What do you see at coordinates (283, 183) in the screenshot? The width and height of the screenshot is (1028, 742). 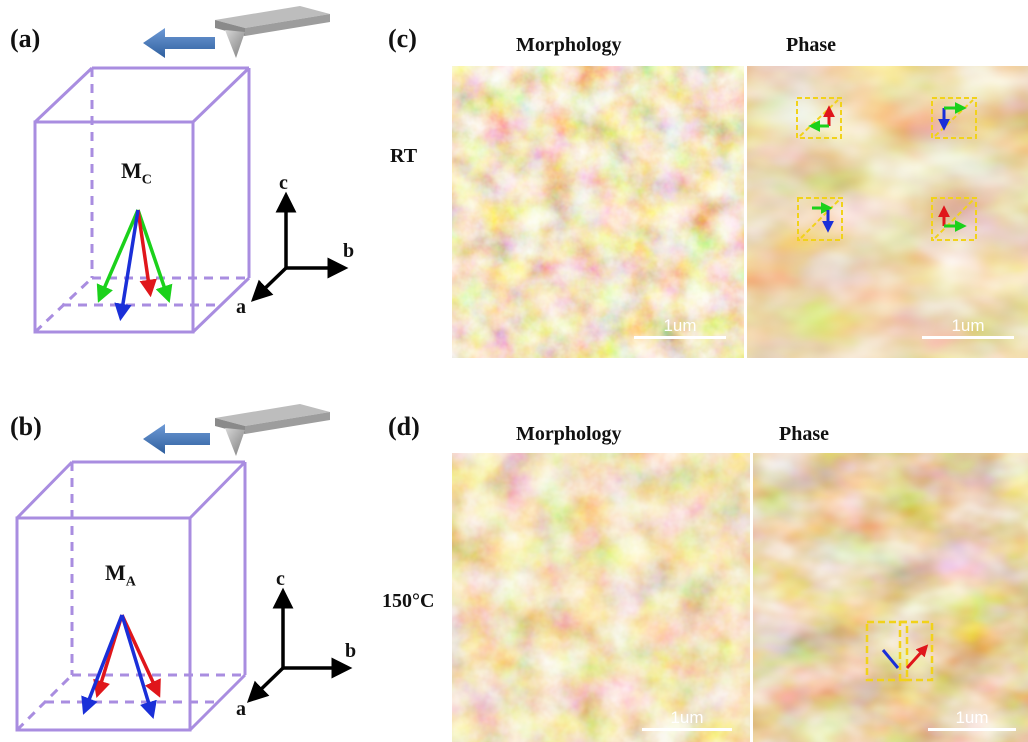 I see `panel-a-axis-c-label: c` at bounding box center [283, 183].